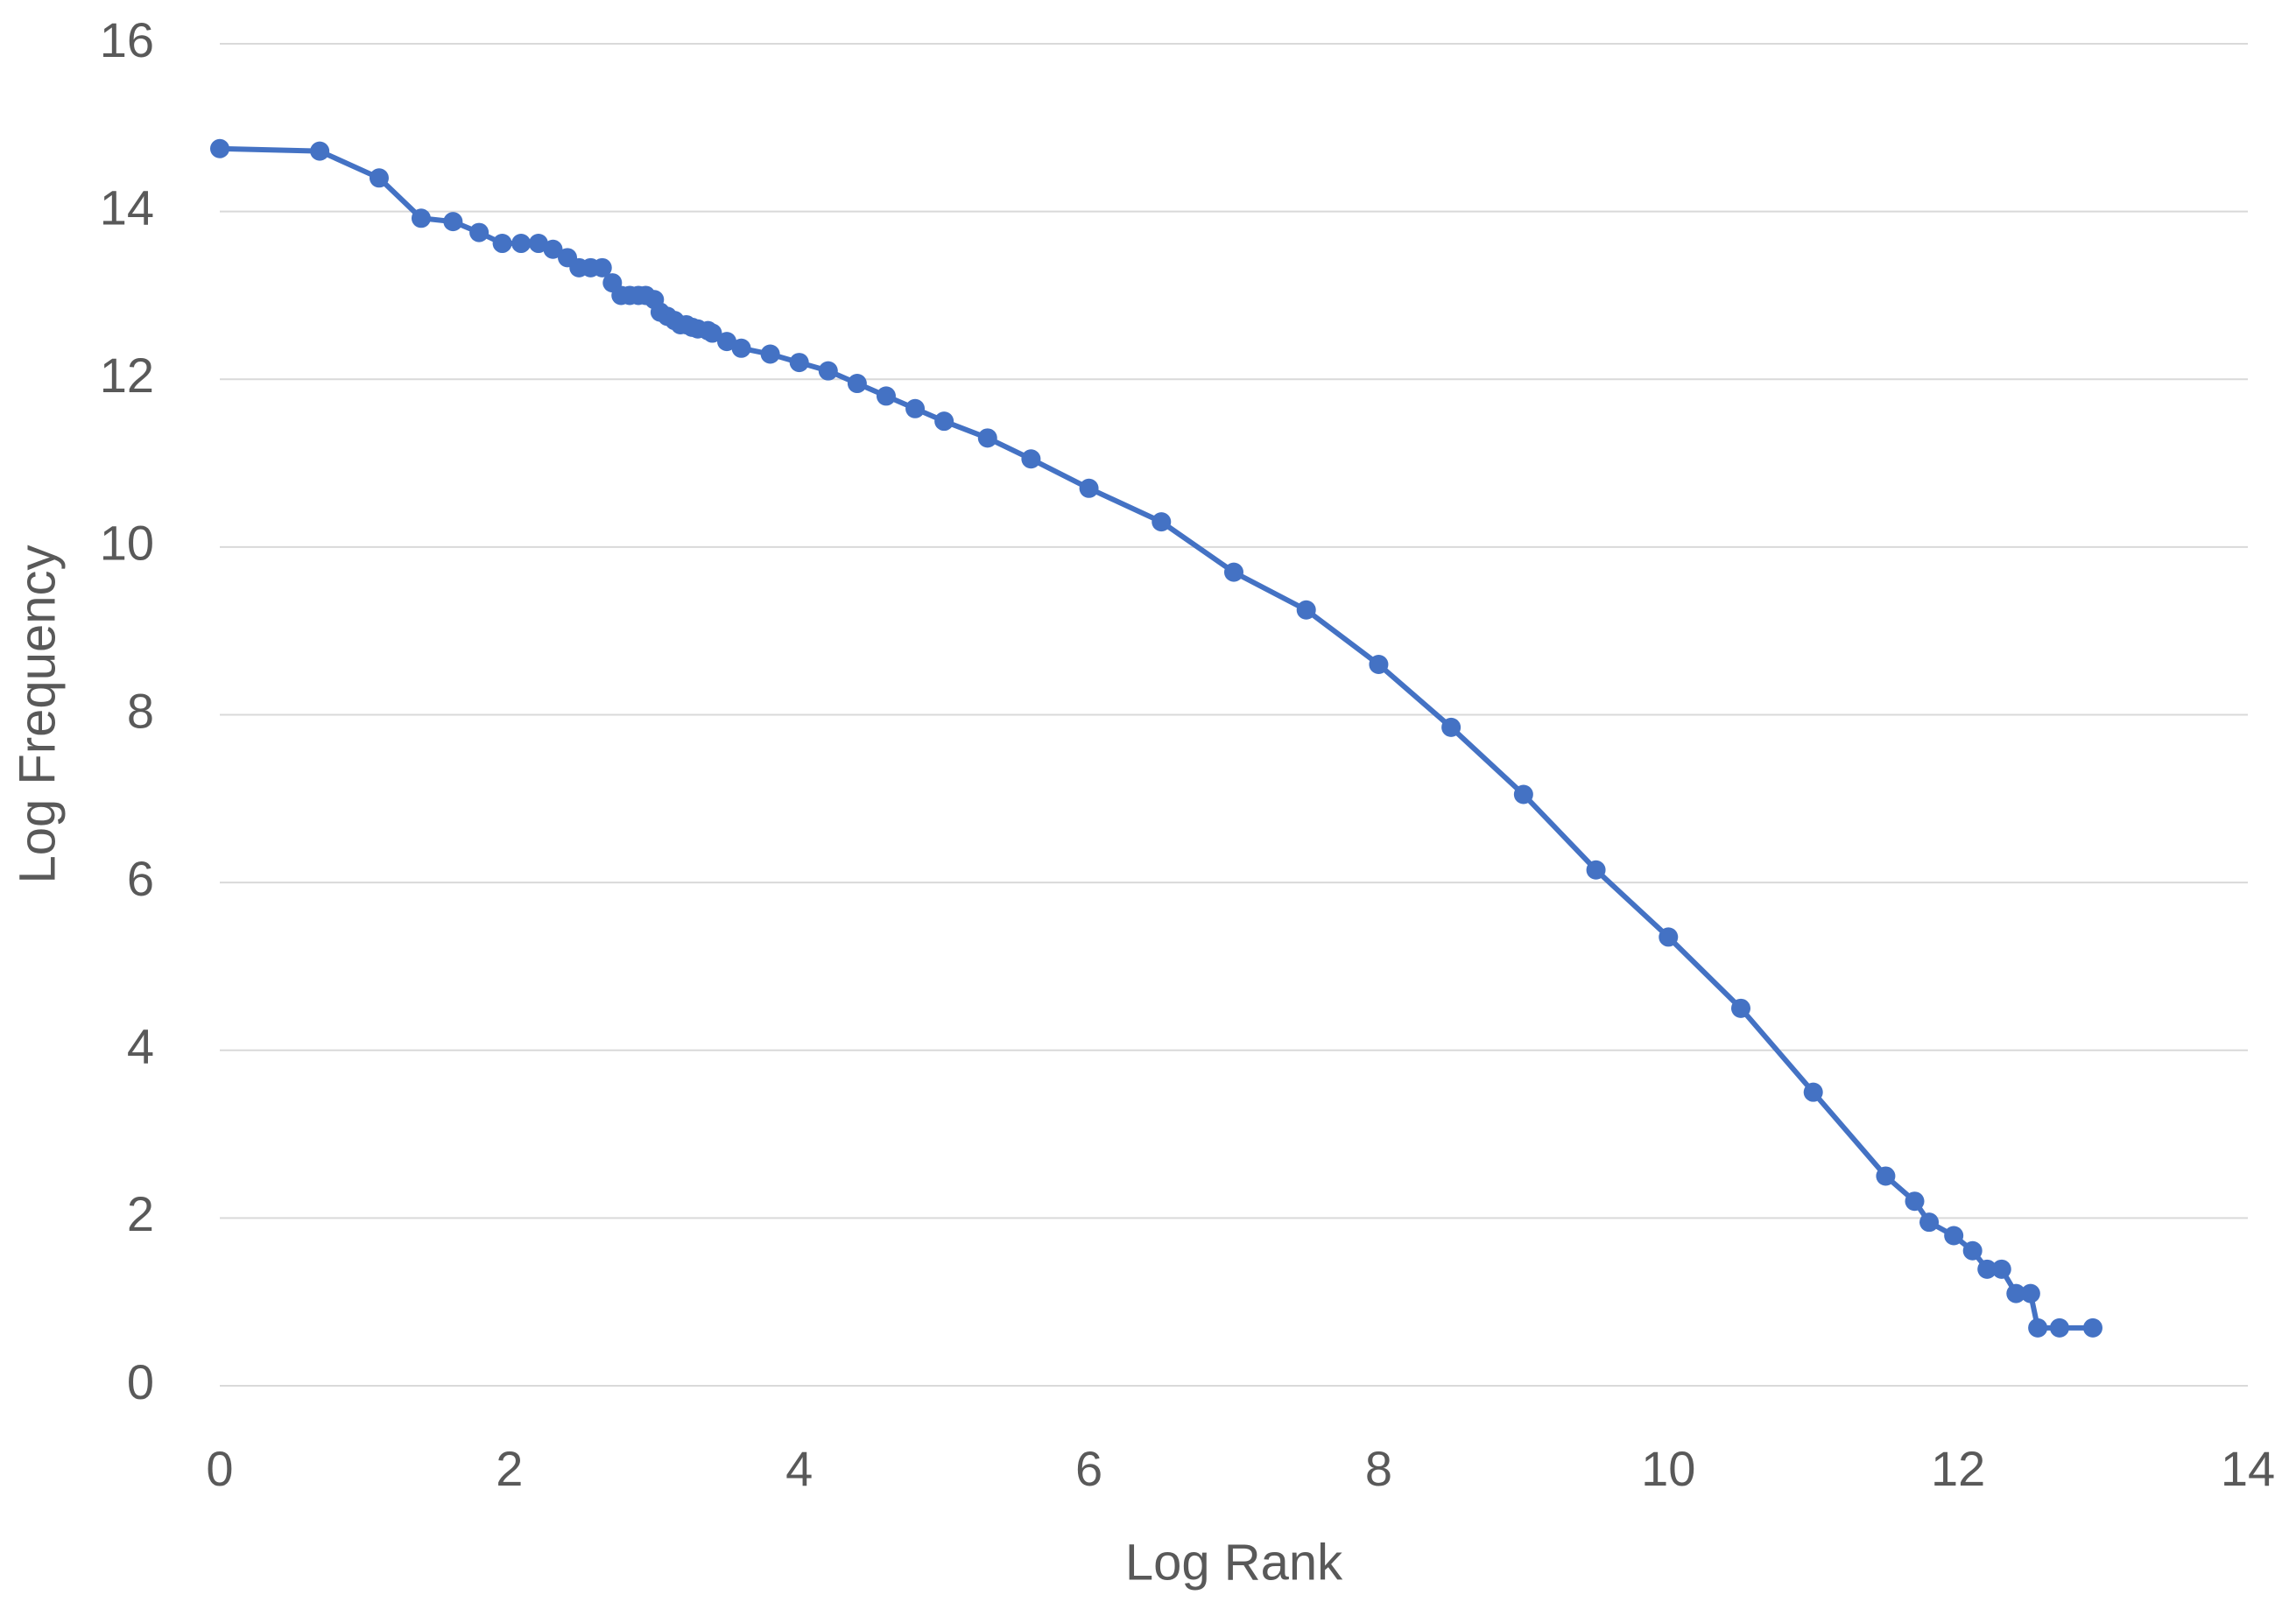  What do you see at coordinates (1668, 1468) in the screenshot?
I see `x-tick-label: 10` at bounding box center [1668, 1468].